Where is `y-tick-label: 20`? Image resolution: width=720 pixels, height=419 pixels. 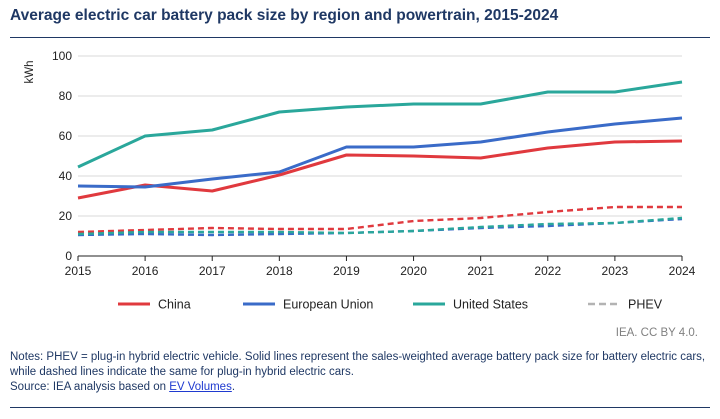 y-tick-label: 20 is located at coordinates (66, 216).